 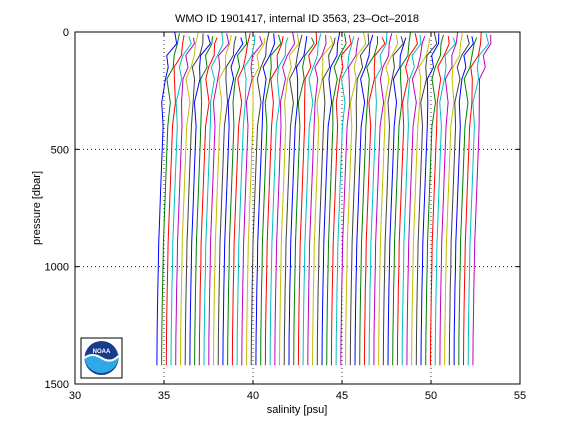 What do you see at coordinates (164, 396) in the screenshot?
I see `x-tick-label: 35` at bounding box center [164, 396].